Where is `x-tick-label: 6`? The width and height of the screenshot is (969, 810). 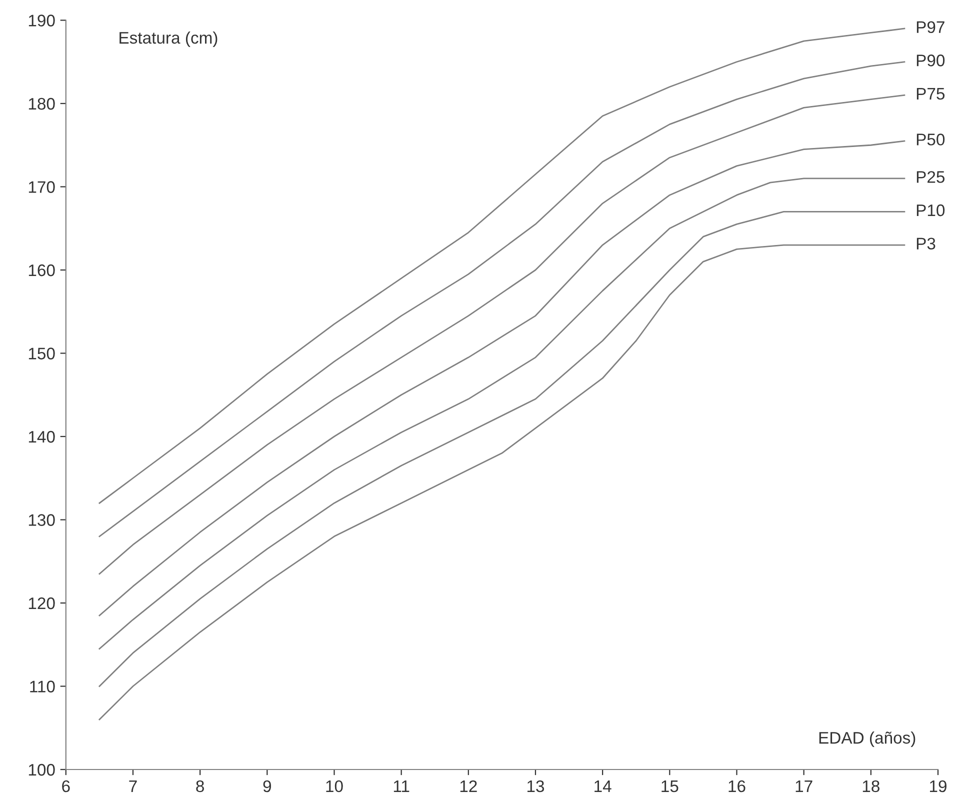
x-tick-label: 6 is located at coordinates (66, 786).